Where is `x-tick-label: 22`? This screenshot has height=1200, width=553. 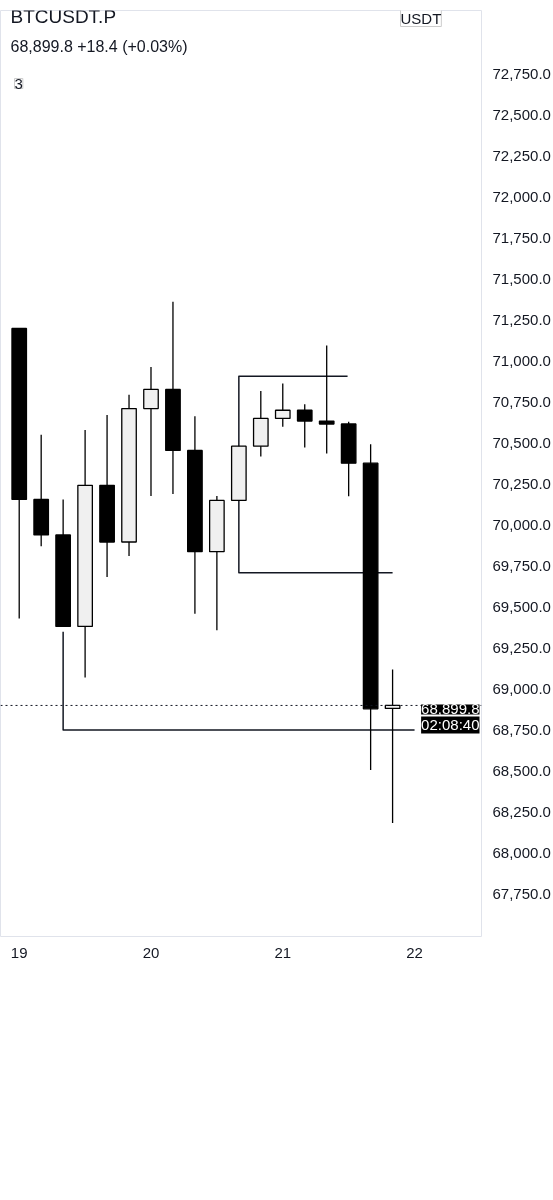
x-tick-label: 22 is located at coordinates (414, 952).